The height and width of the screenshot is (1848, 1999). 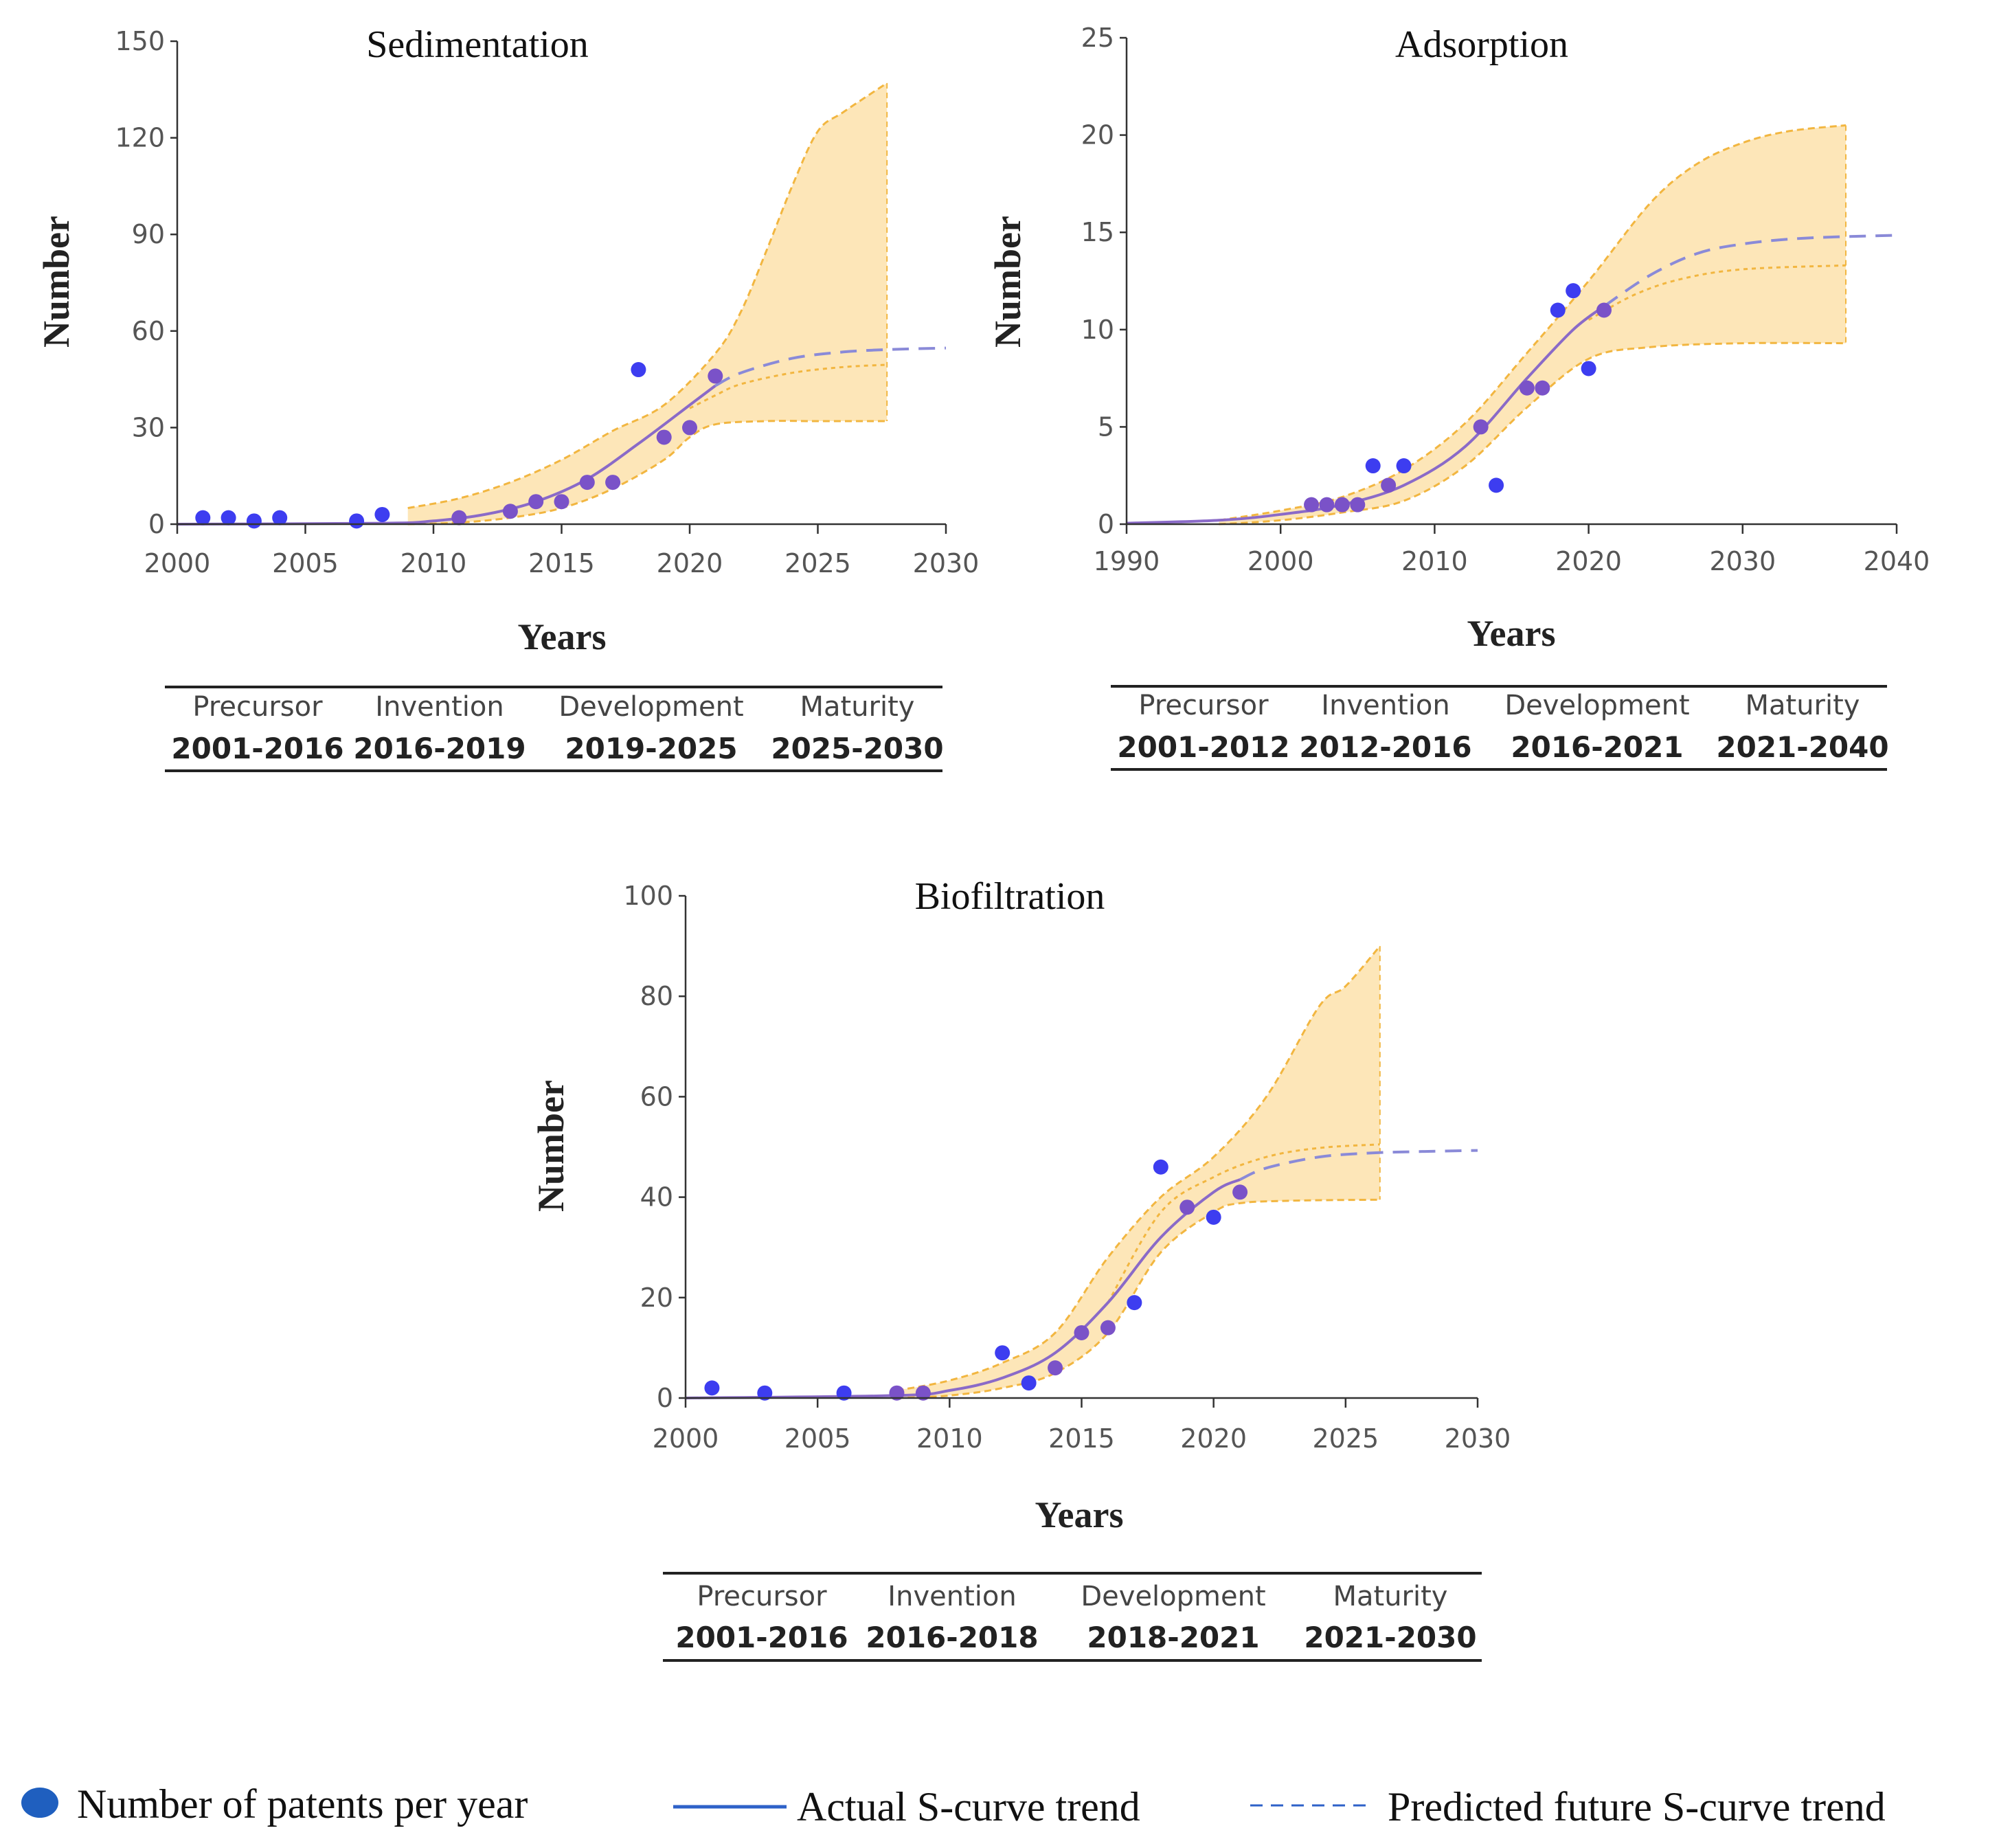 What do you see at coordinates (39, 1803) in the screenshot?
I see `legend-points-marker` at bounding box center [39, 1803].